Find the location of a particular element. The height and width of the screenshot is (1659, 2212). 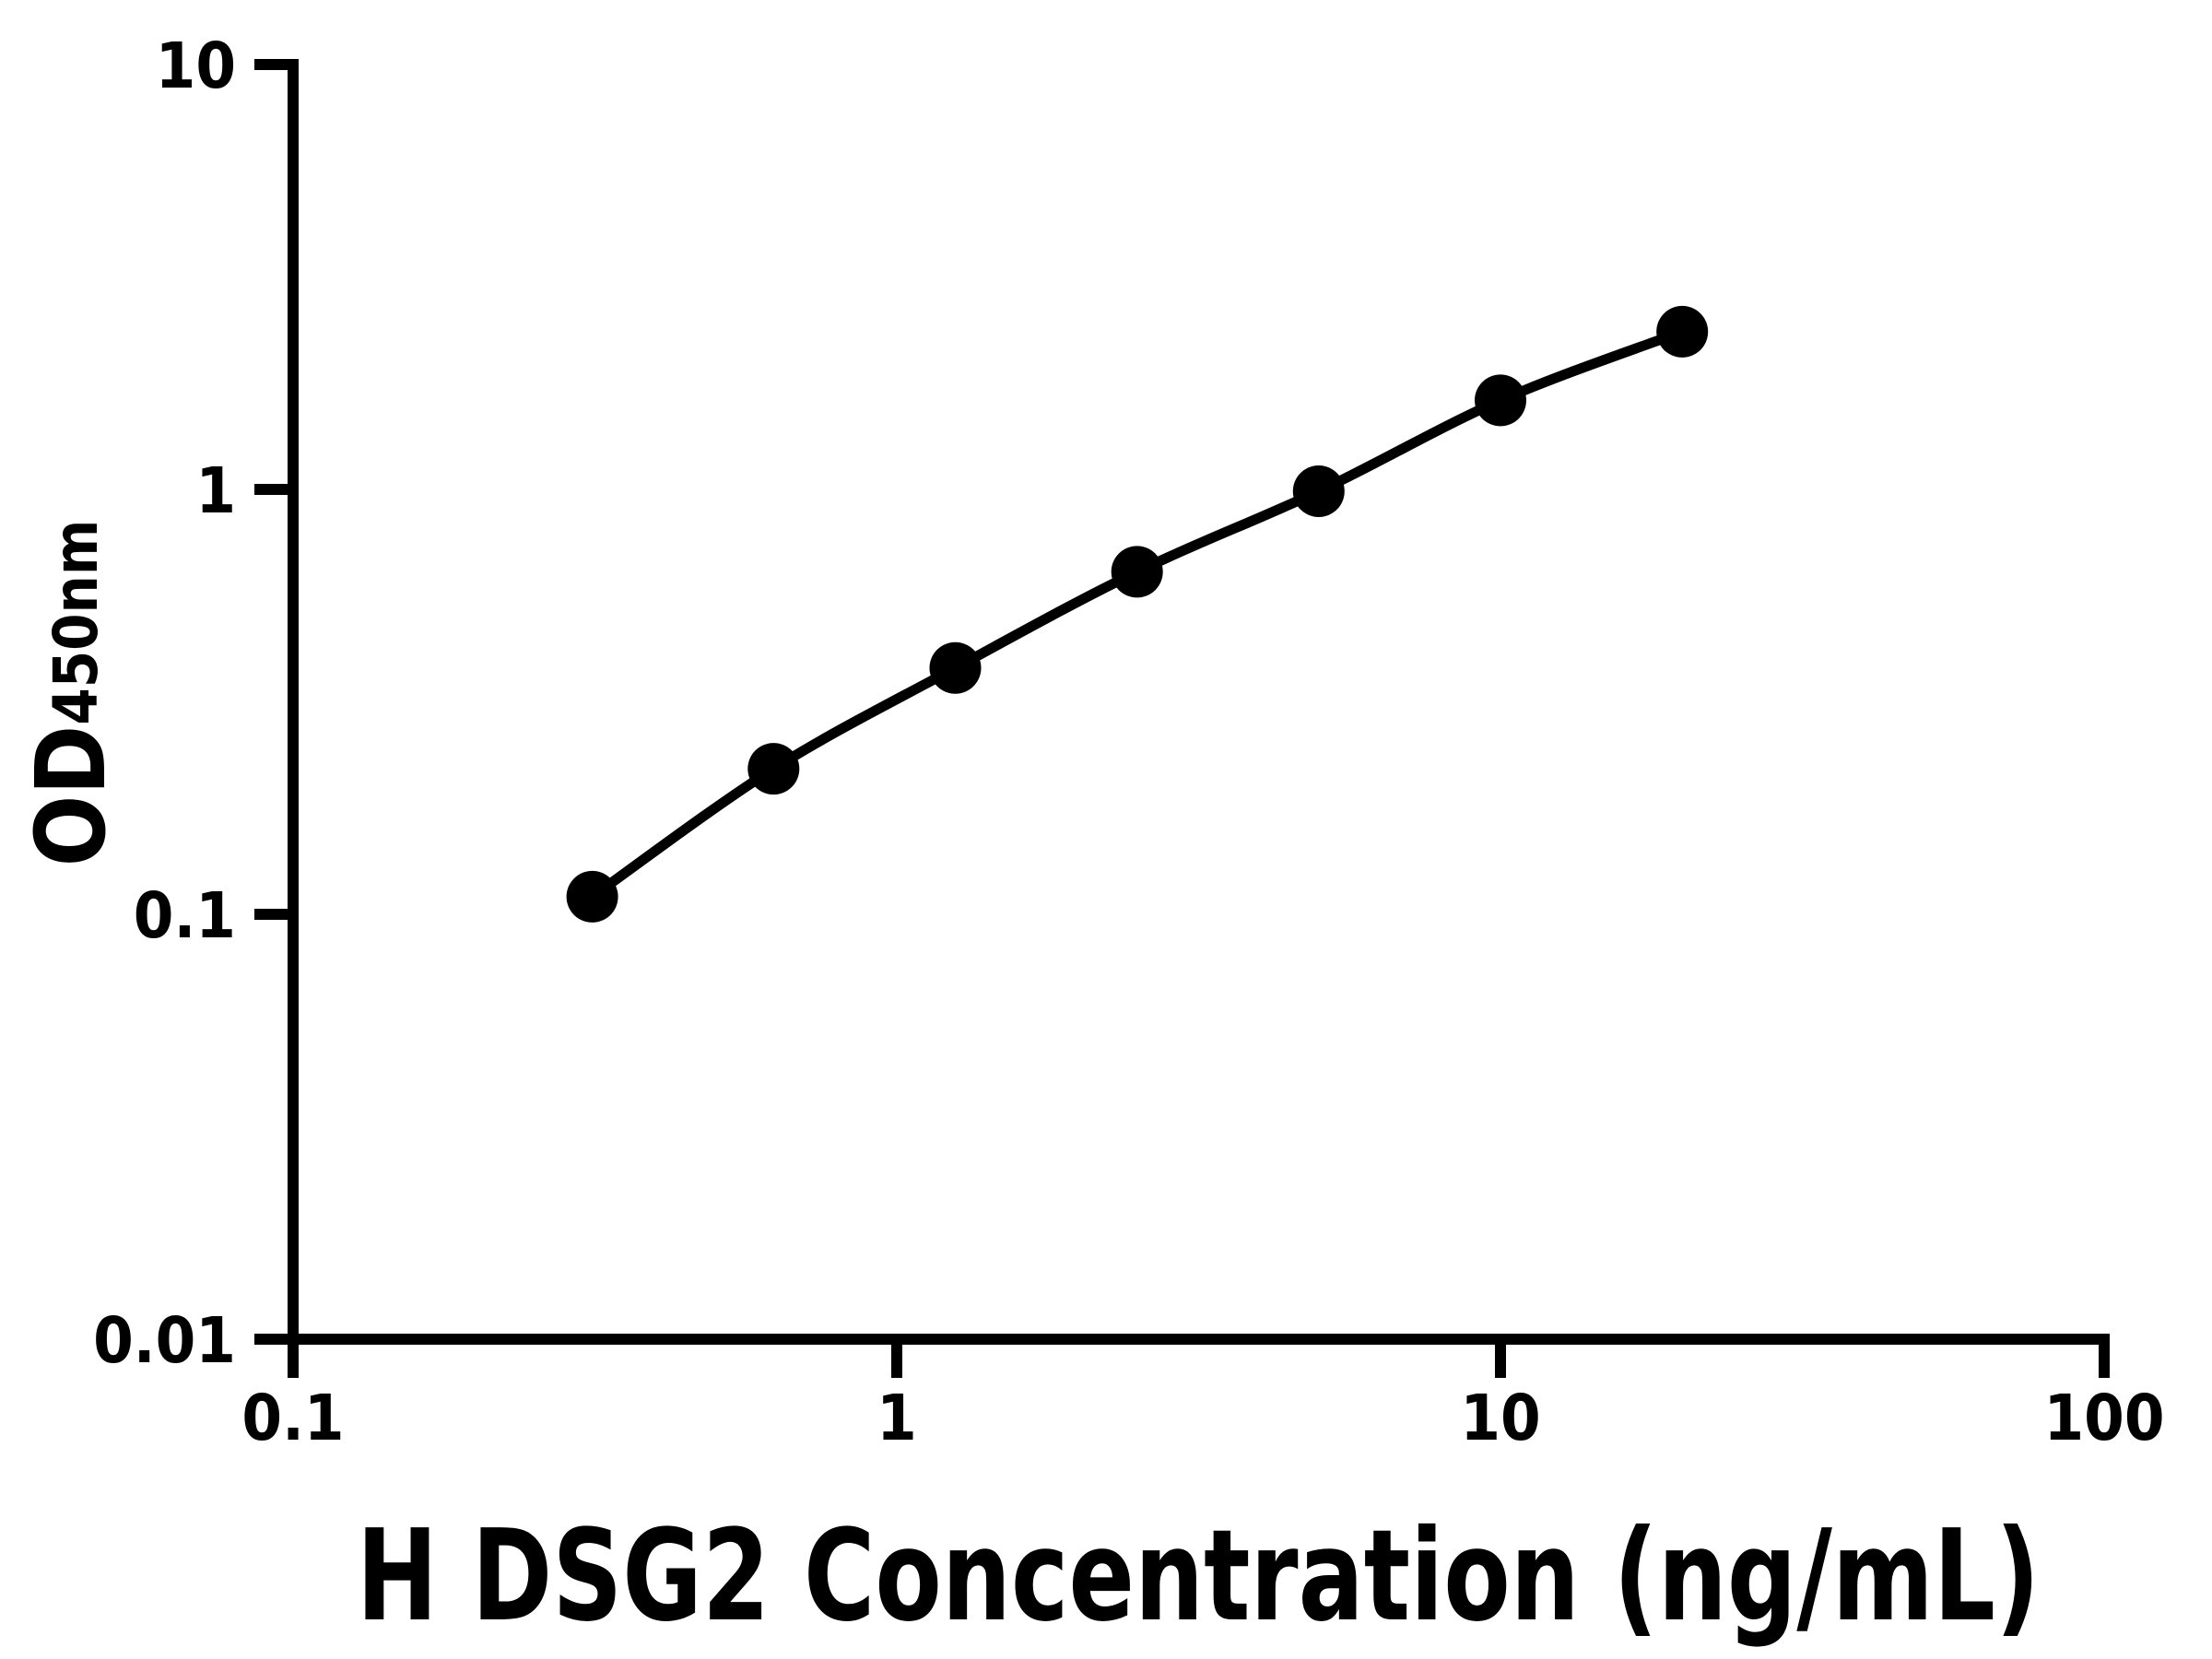

y-tick-label: 0.1 is located at coordinates (185, 915).